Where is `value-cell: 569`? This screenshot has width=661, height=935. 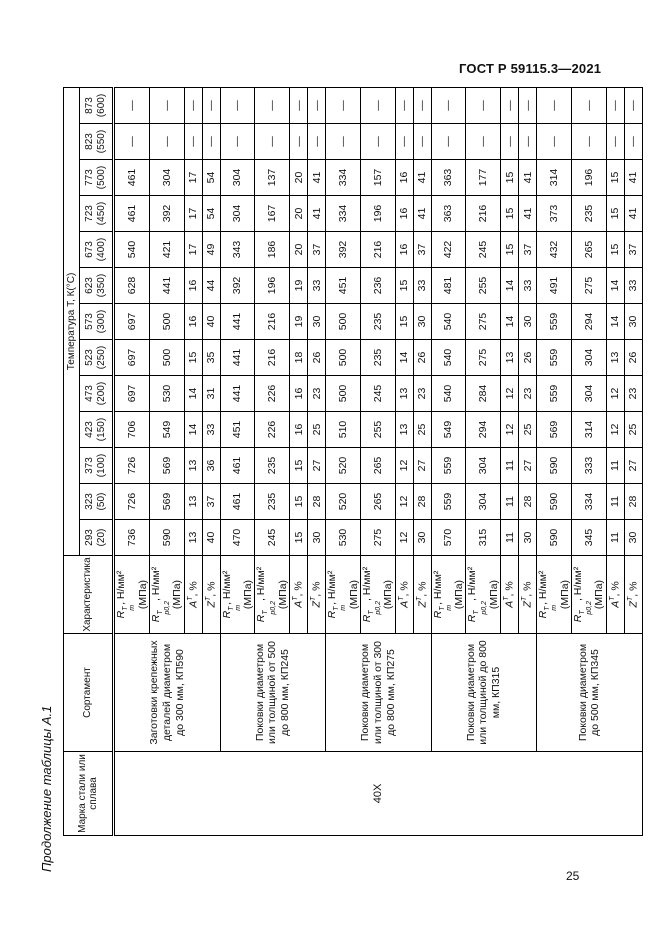 value-cell: 569 is located at coordinates (554, 429).